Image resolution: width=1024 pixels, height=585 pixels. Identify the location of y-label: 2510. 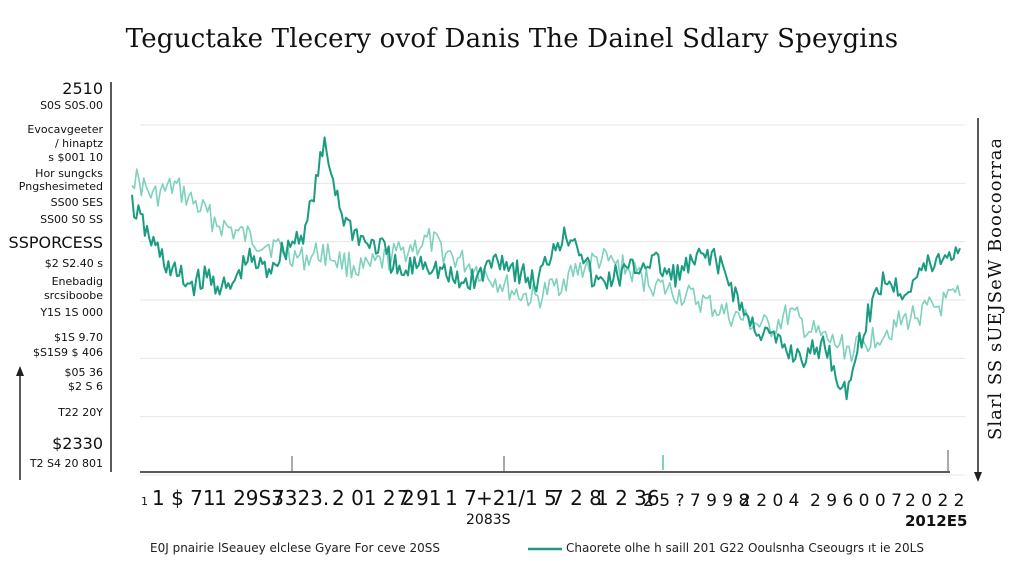
(82, 88).